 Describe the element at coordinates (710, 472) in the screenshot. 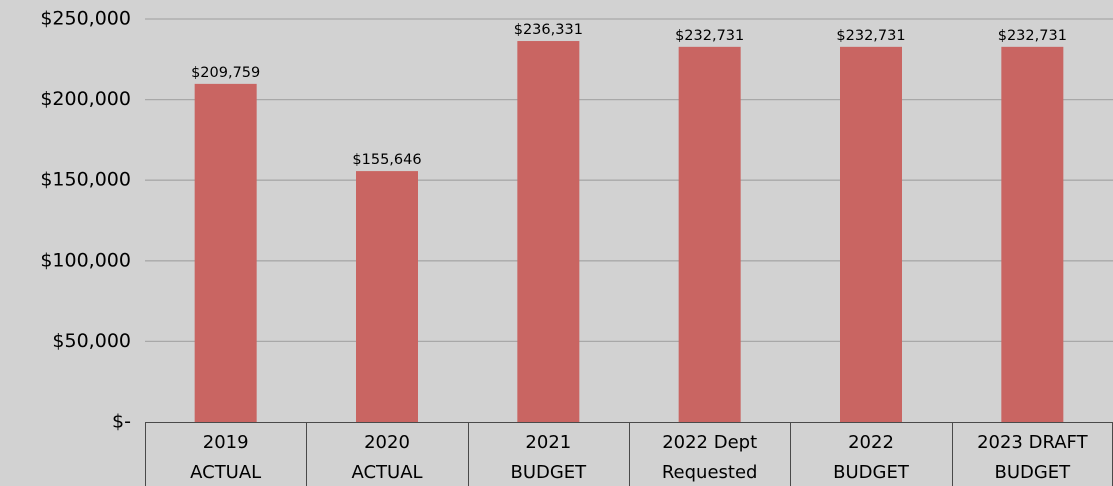

I see `category-label-line2: Requested` at that location.